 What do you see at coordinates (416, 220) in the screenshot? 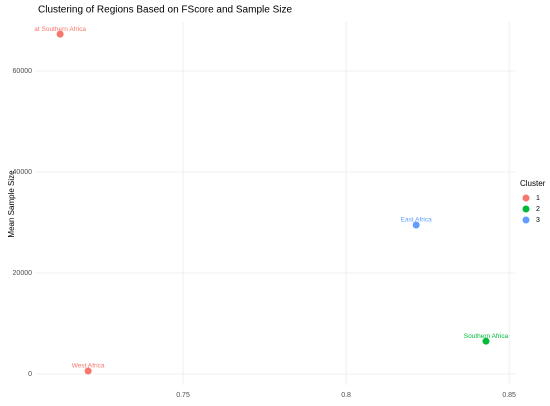
I see `point-label: East Africa` at bounding box center [416, 220].